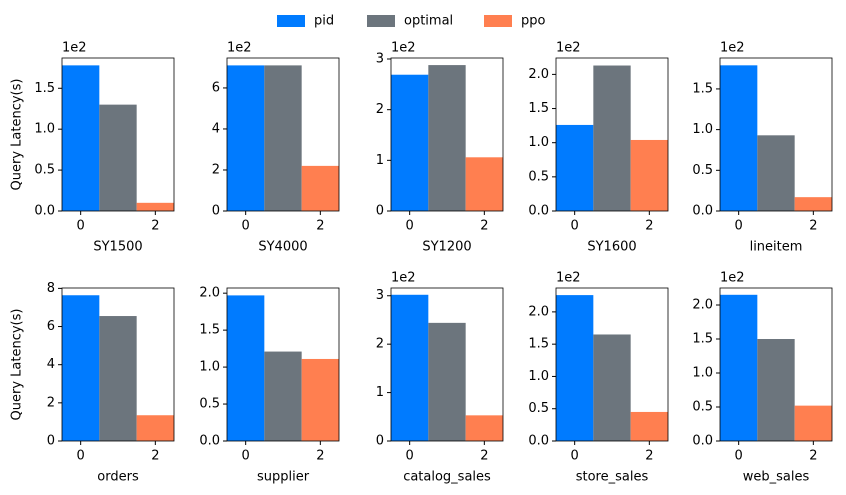 Image resolution: width=846 pixels, height=495 pixels. Describe the element at coordinates (533, 21) in the screenshot. I see `legend-label: ppo` at that location.